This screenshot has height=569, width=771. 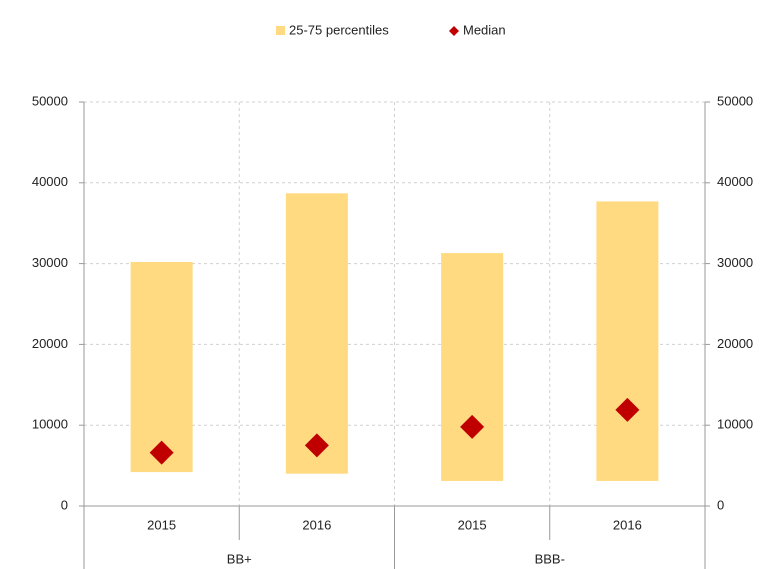 I want to click on y-tick-label: 10000, so click(x=50, y=424).